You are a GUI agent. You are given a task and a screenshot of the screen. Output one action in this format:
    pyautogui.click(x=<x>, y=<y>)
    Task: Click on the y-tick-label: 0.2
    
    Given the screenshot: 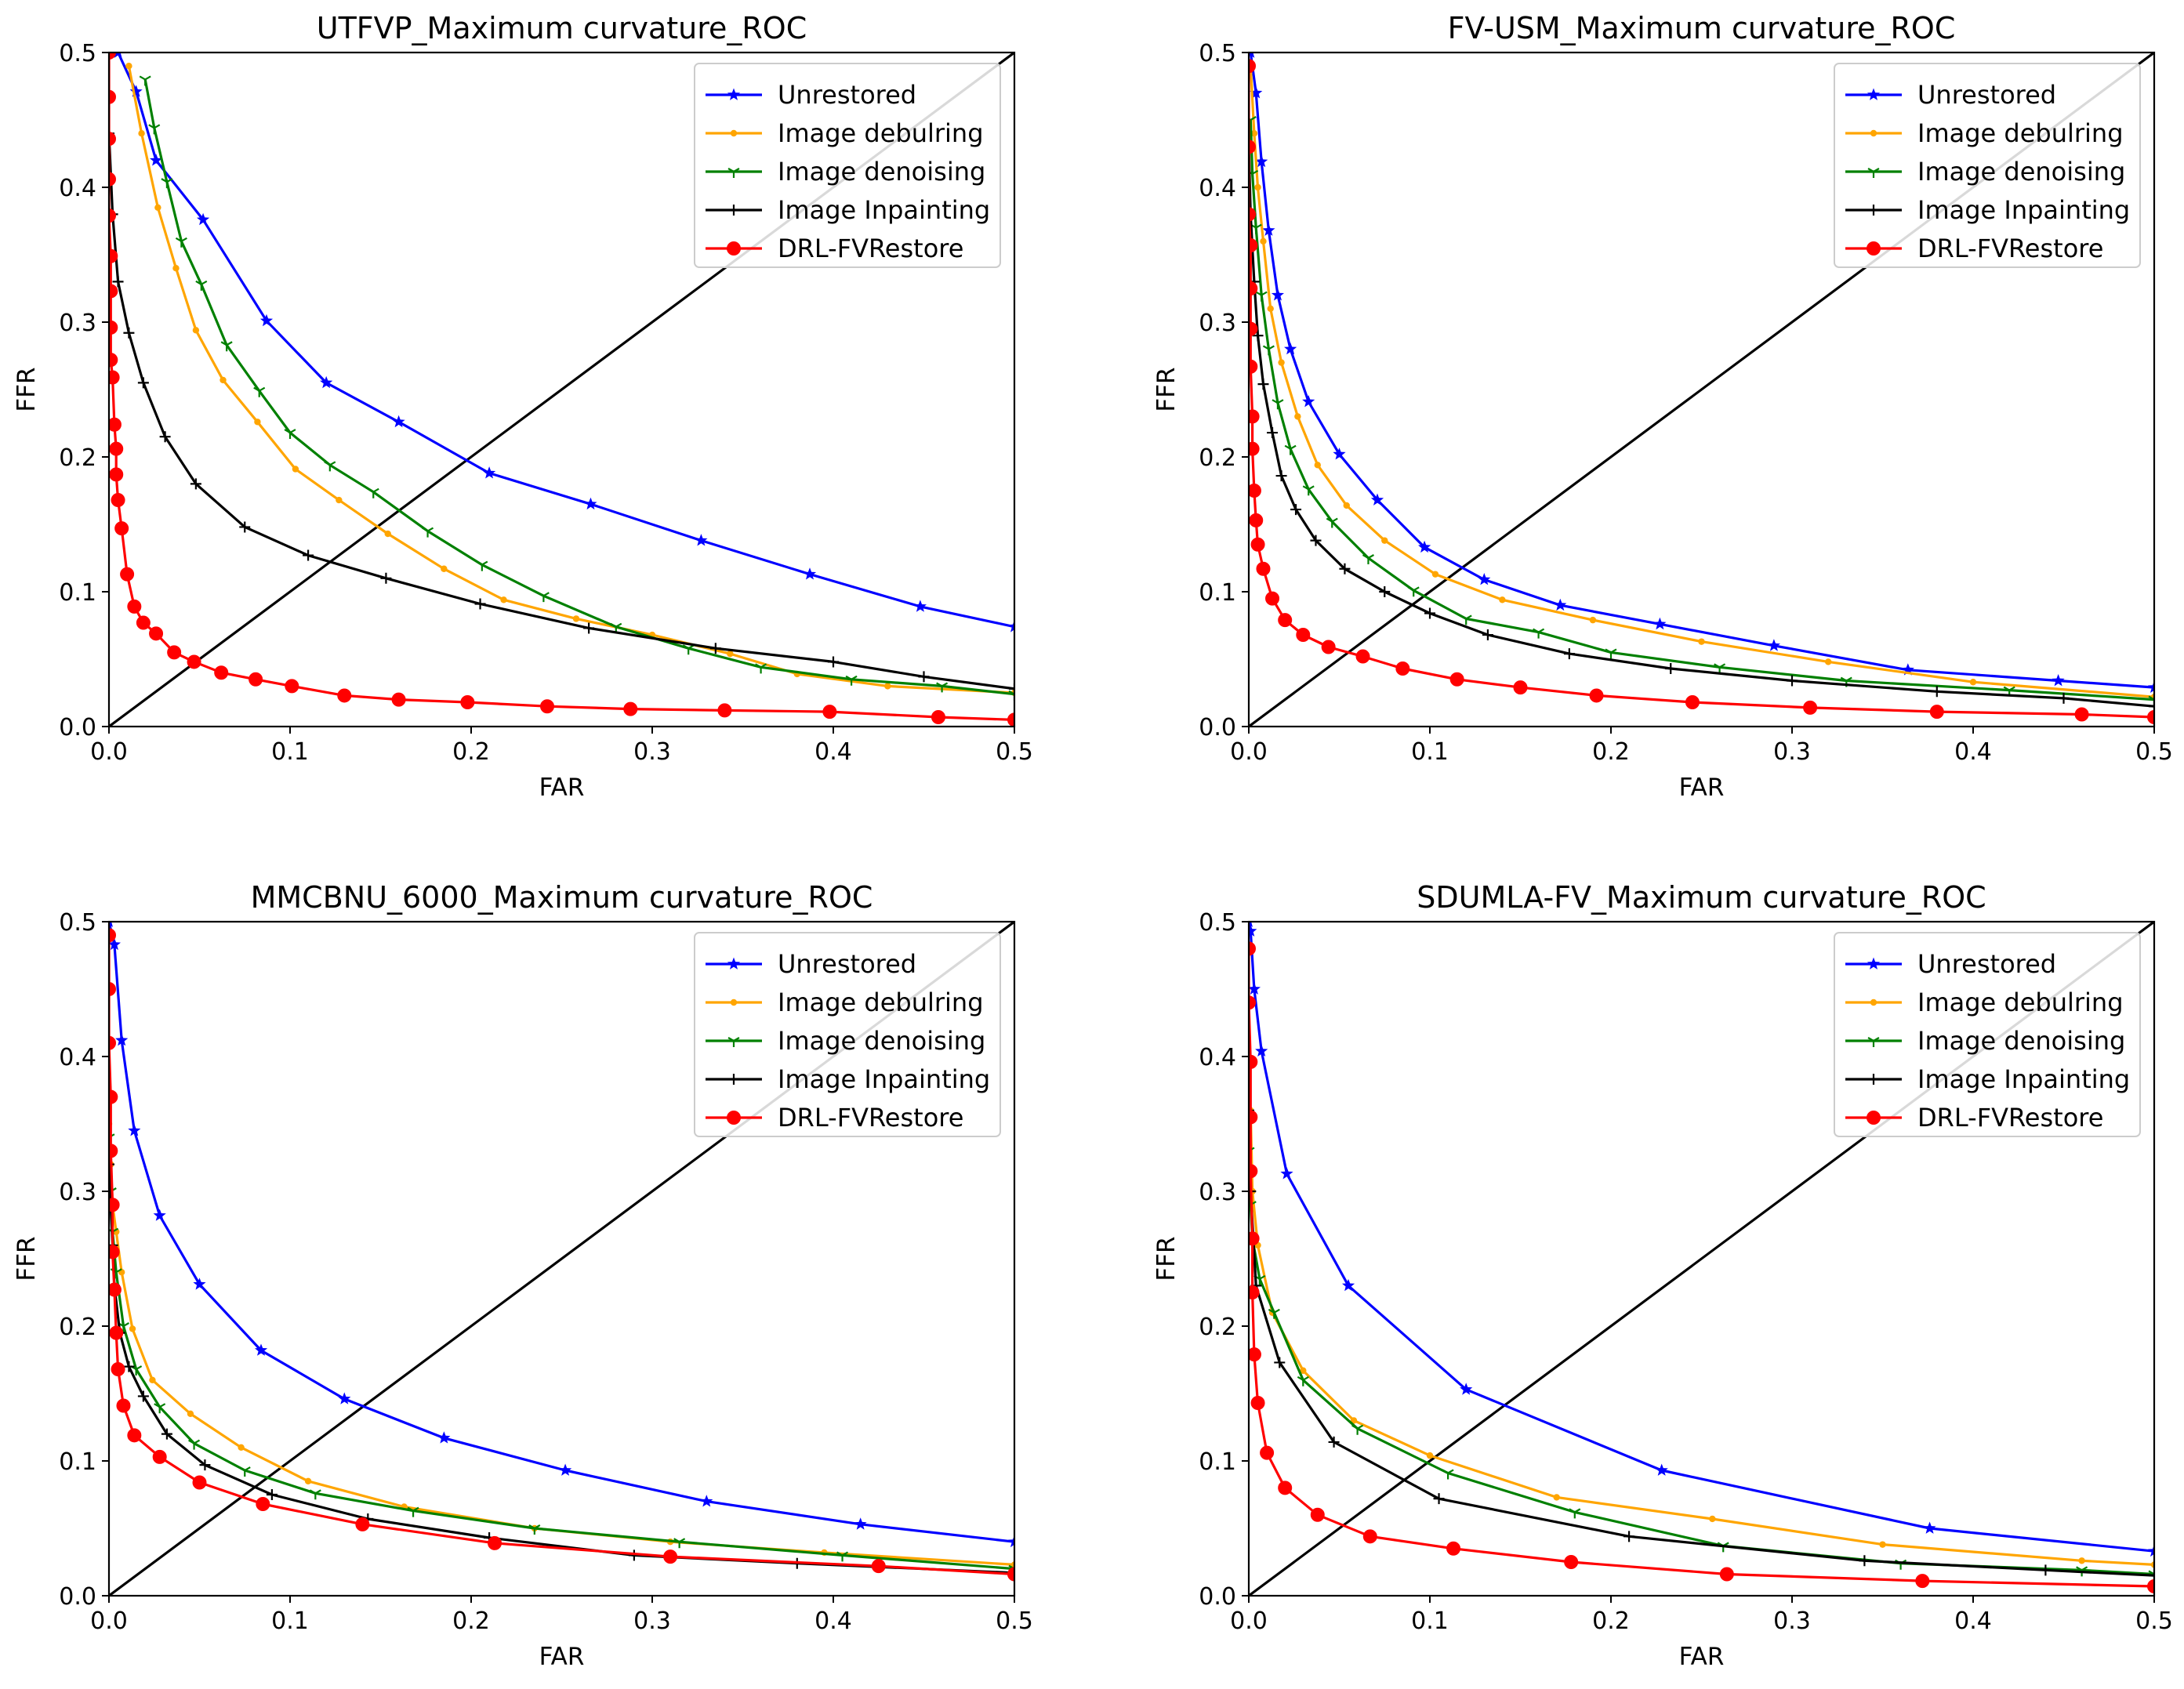 What is the action you would take?
    pyautogui.click(x=77, y=1327)
    